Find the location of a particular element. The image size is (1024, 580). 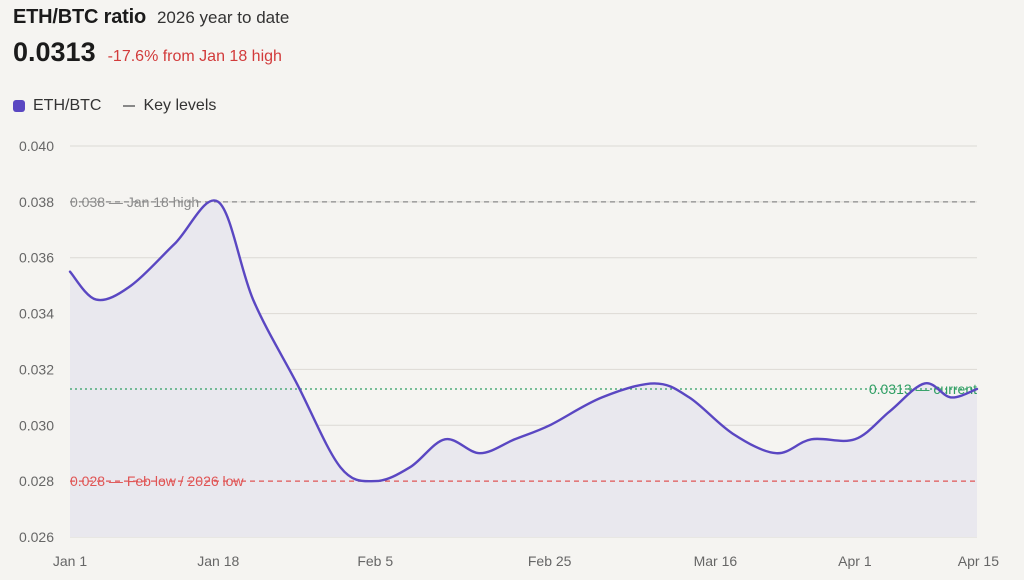

legend-levels-label: Key levels is located at coordinates (180, 105).